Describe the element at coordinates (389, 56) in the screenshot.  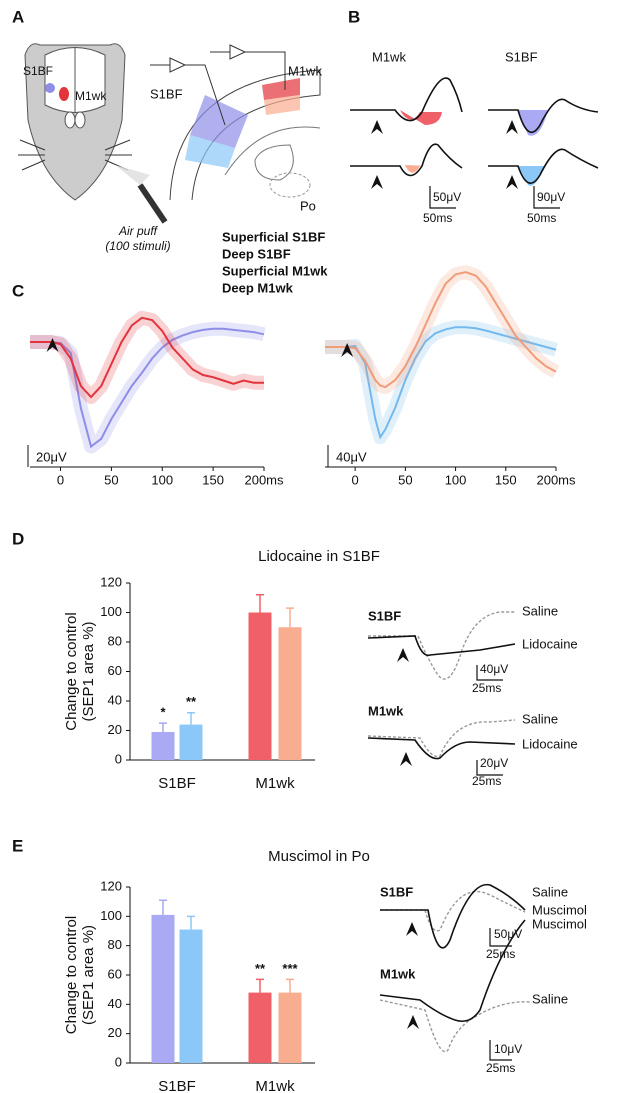
I see `trace-title: M1wk` at that location.